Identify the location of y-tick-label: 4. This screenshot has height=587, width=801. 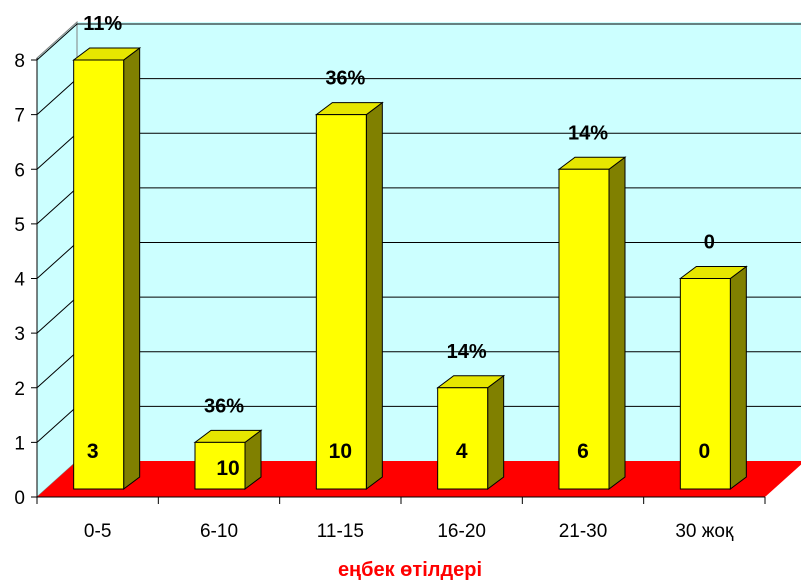
(19, 280).